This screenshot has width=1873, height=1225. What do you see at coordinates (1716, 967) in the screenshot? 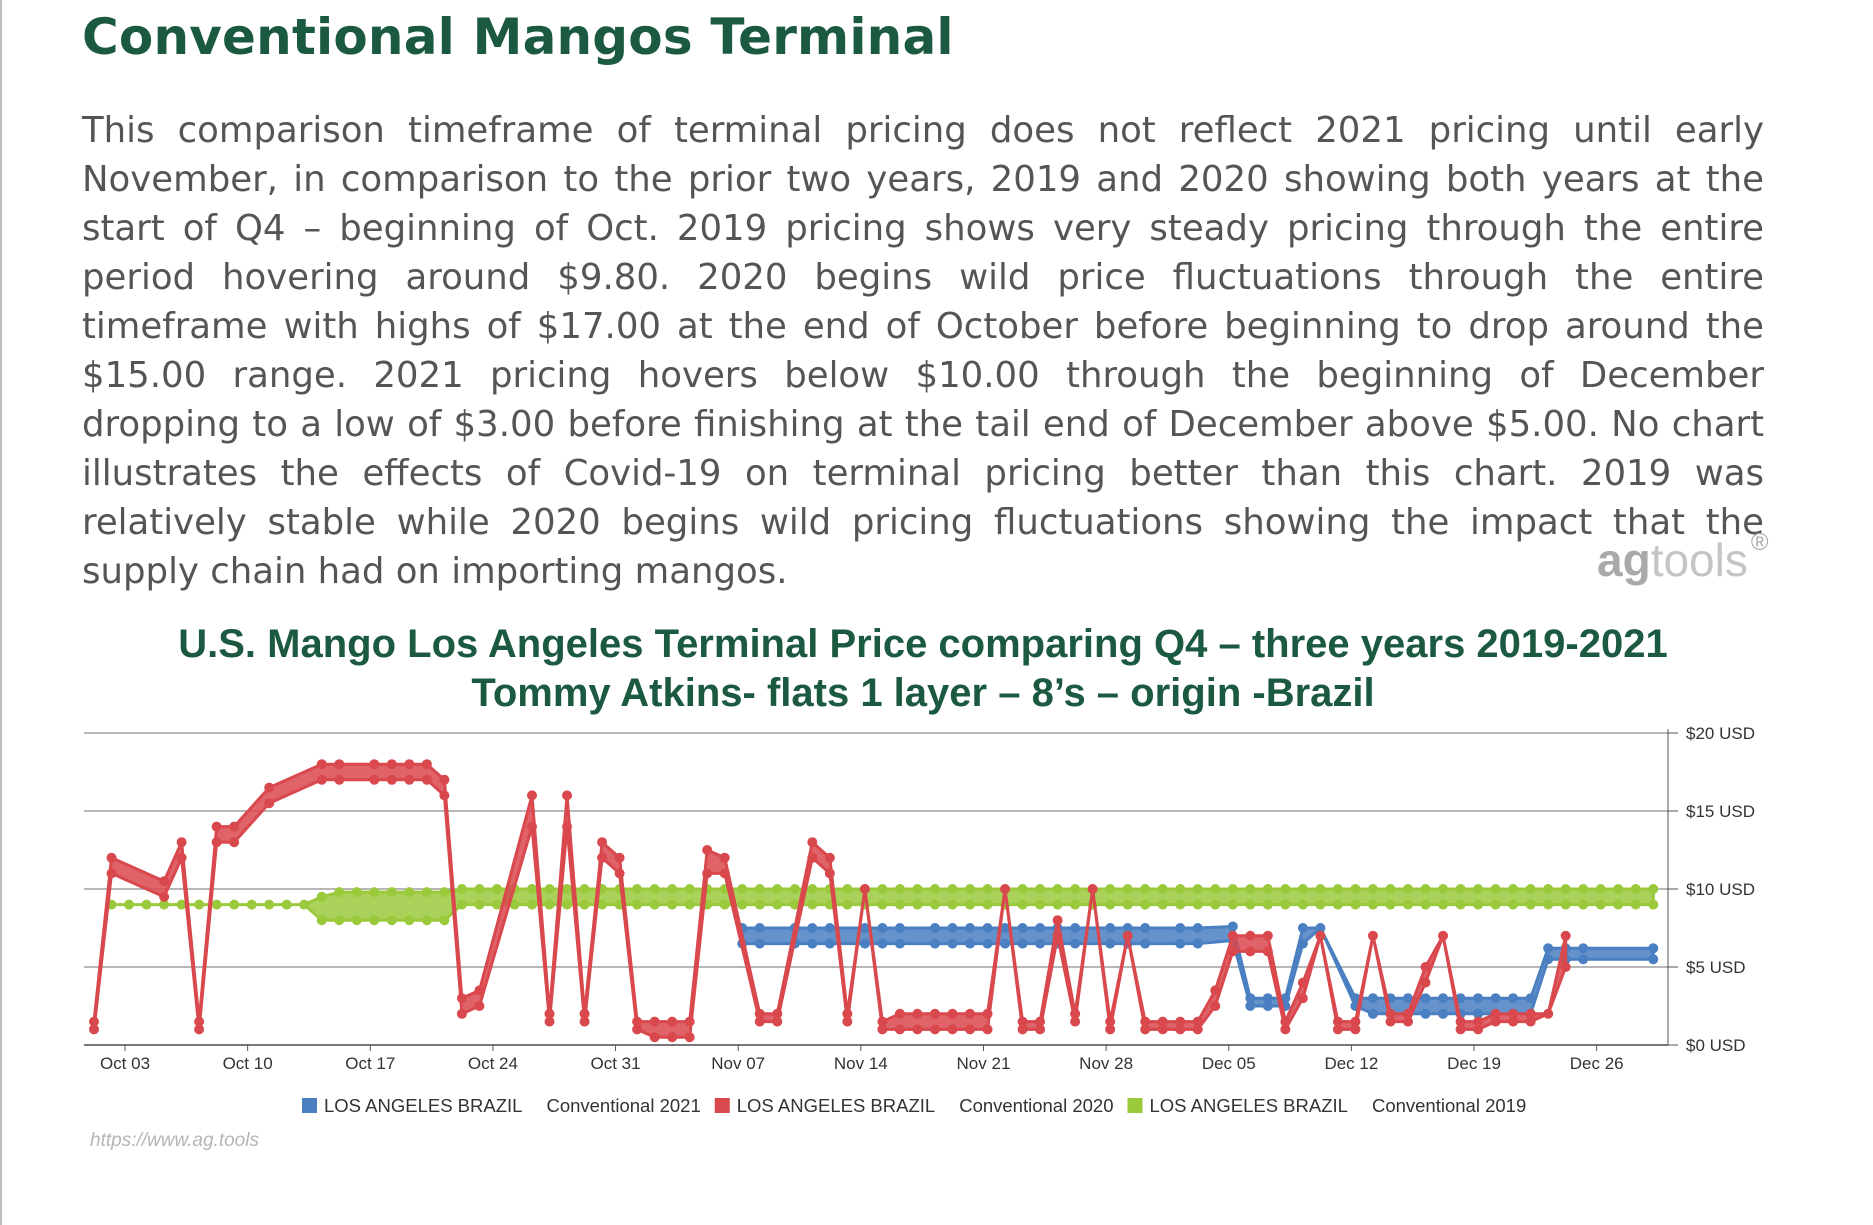
I see `y-tick-label: $5 USD` at bounding box center [1716, 967].